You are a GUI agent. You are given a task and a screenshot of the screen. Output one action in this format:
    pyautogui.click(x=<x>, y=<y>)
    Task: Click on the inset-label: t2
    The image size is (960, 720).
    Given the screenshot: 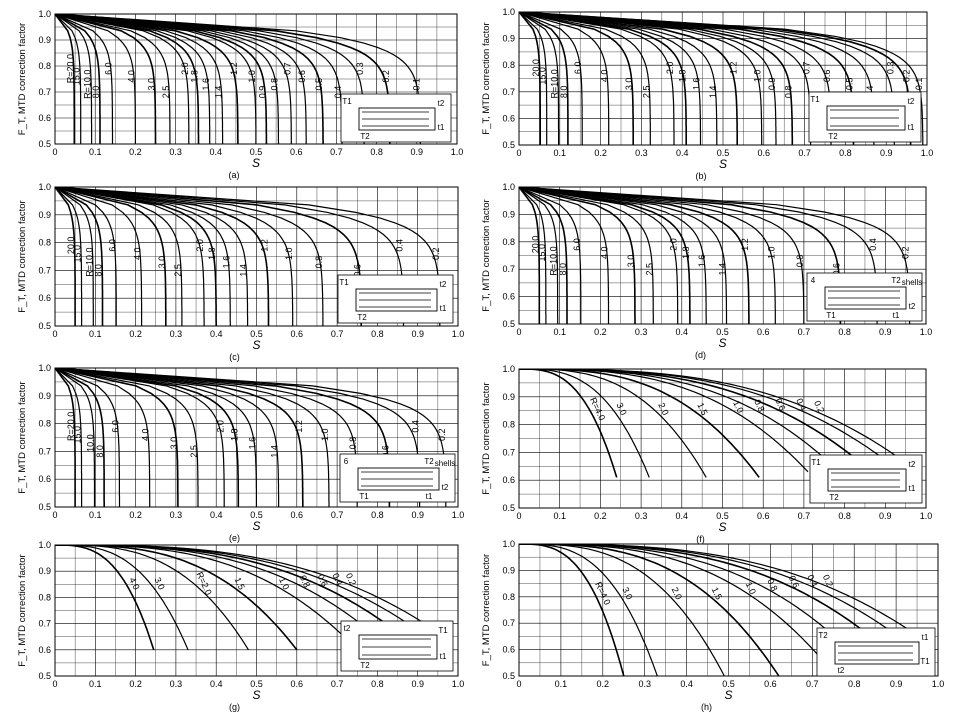 What is the action you would take?
    pyautogui.click(x=441, y=103)
    